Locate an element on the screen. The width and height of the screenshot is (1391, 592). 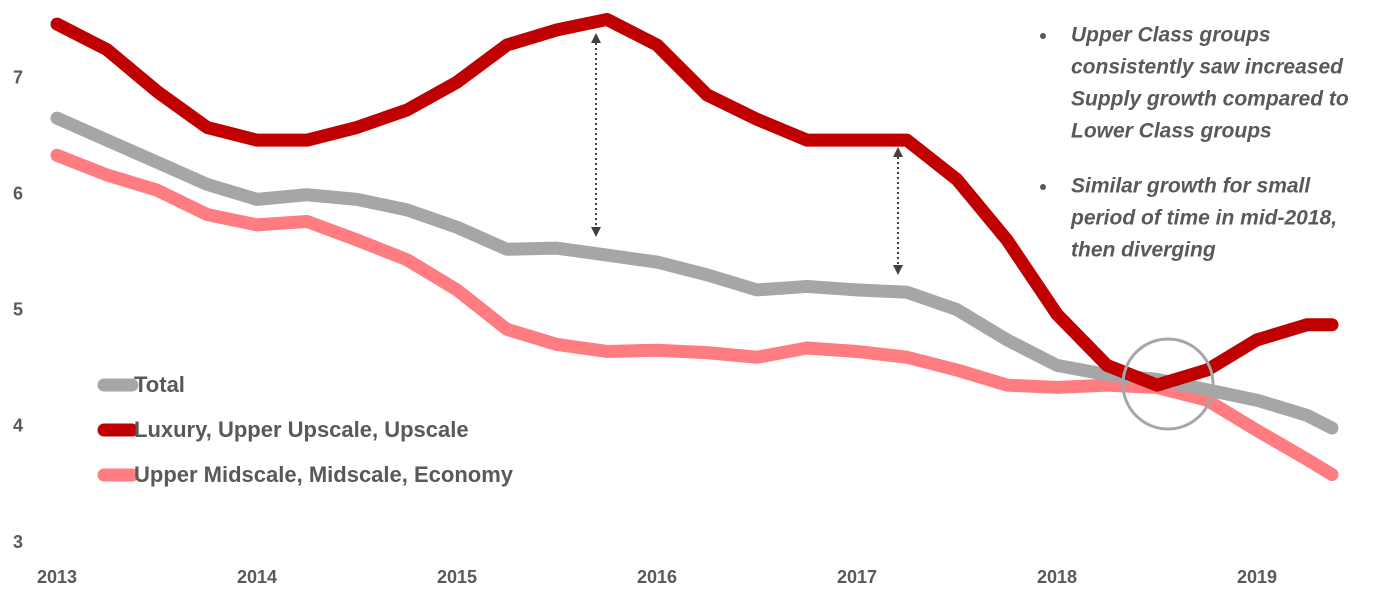
y-tick-label: 7 is located at coordinates (18, 77).